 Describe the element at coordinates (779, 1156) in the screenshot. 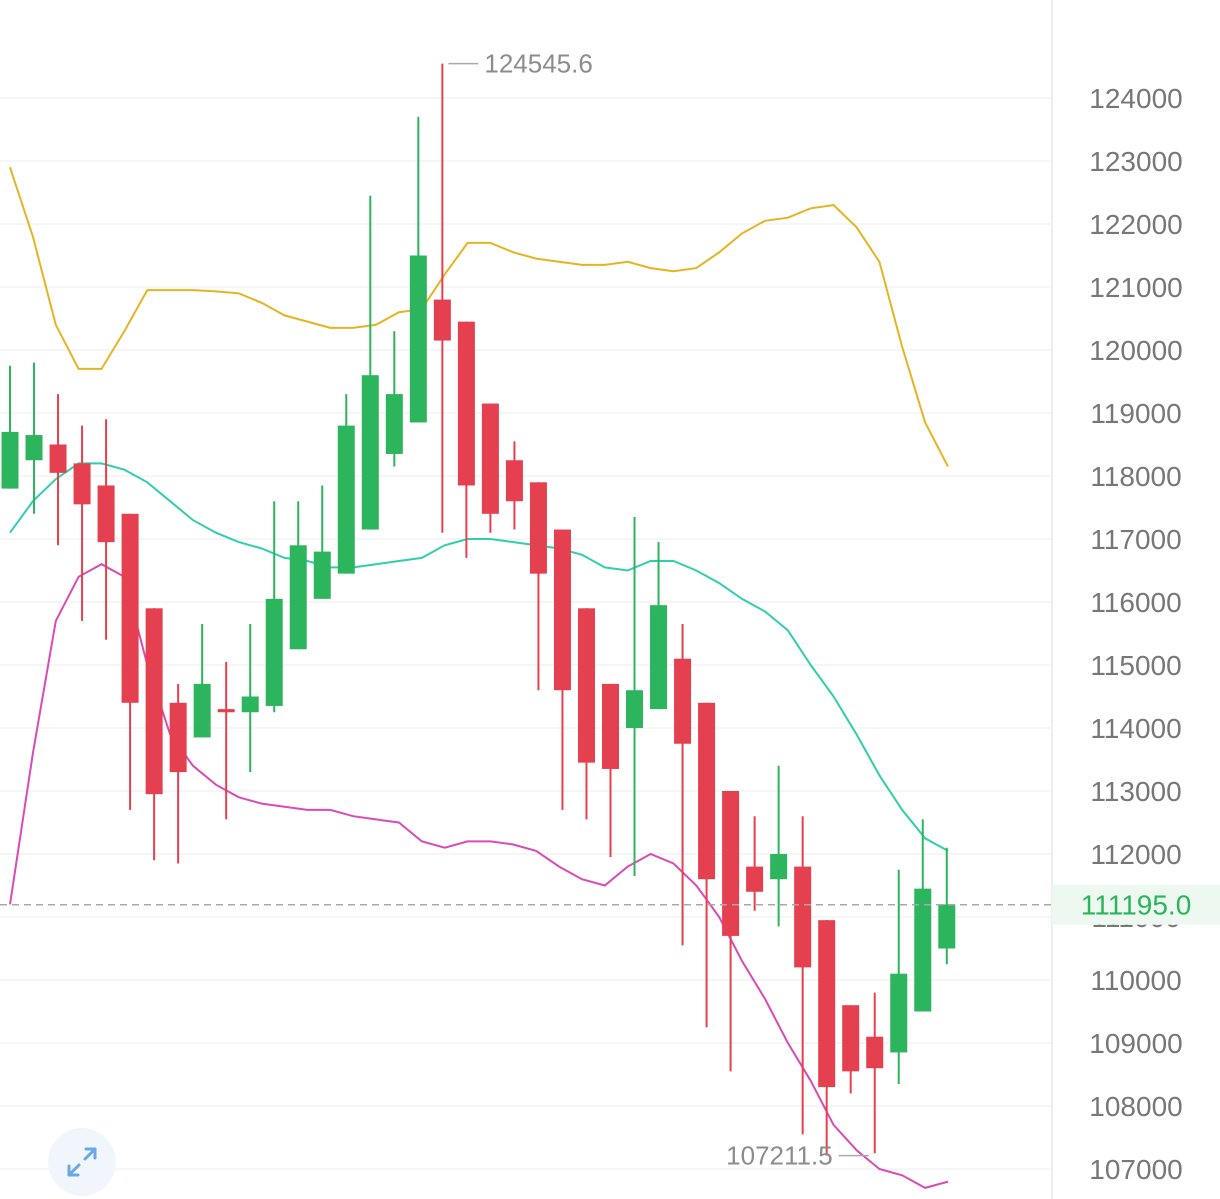

I see `low-price-label: 107211.5` at that location.